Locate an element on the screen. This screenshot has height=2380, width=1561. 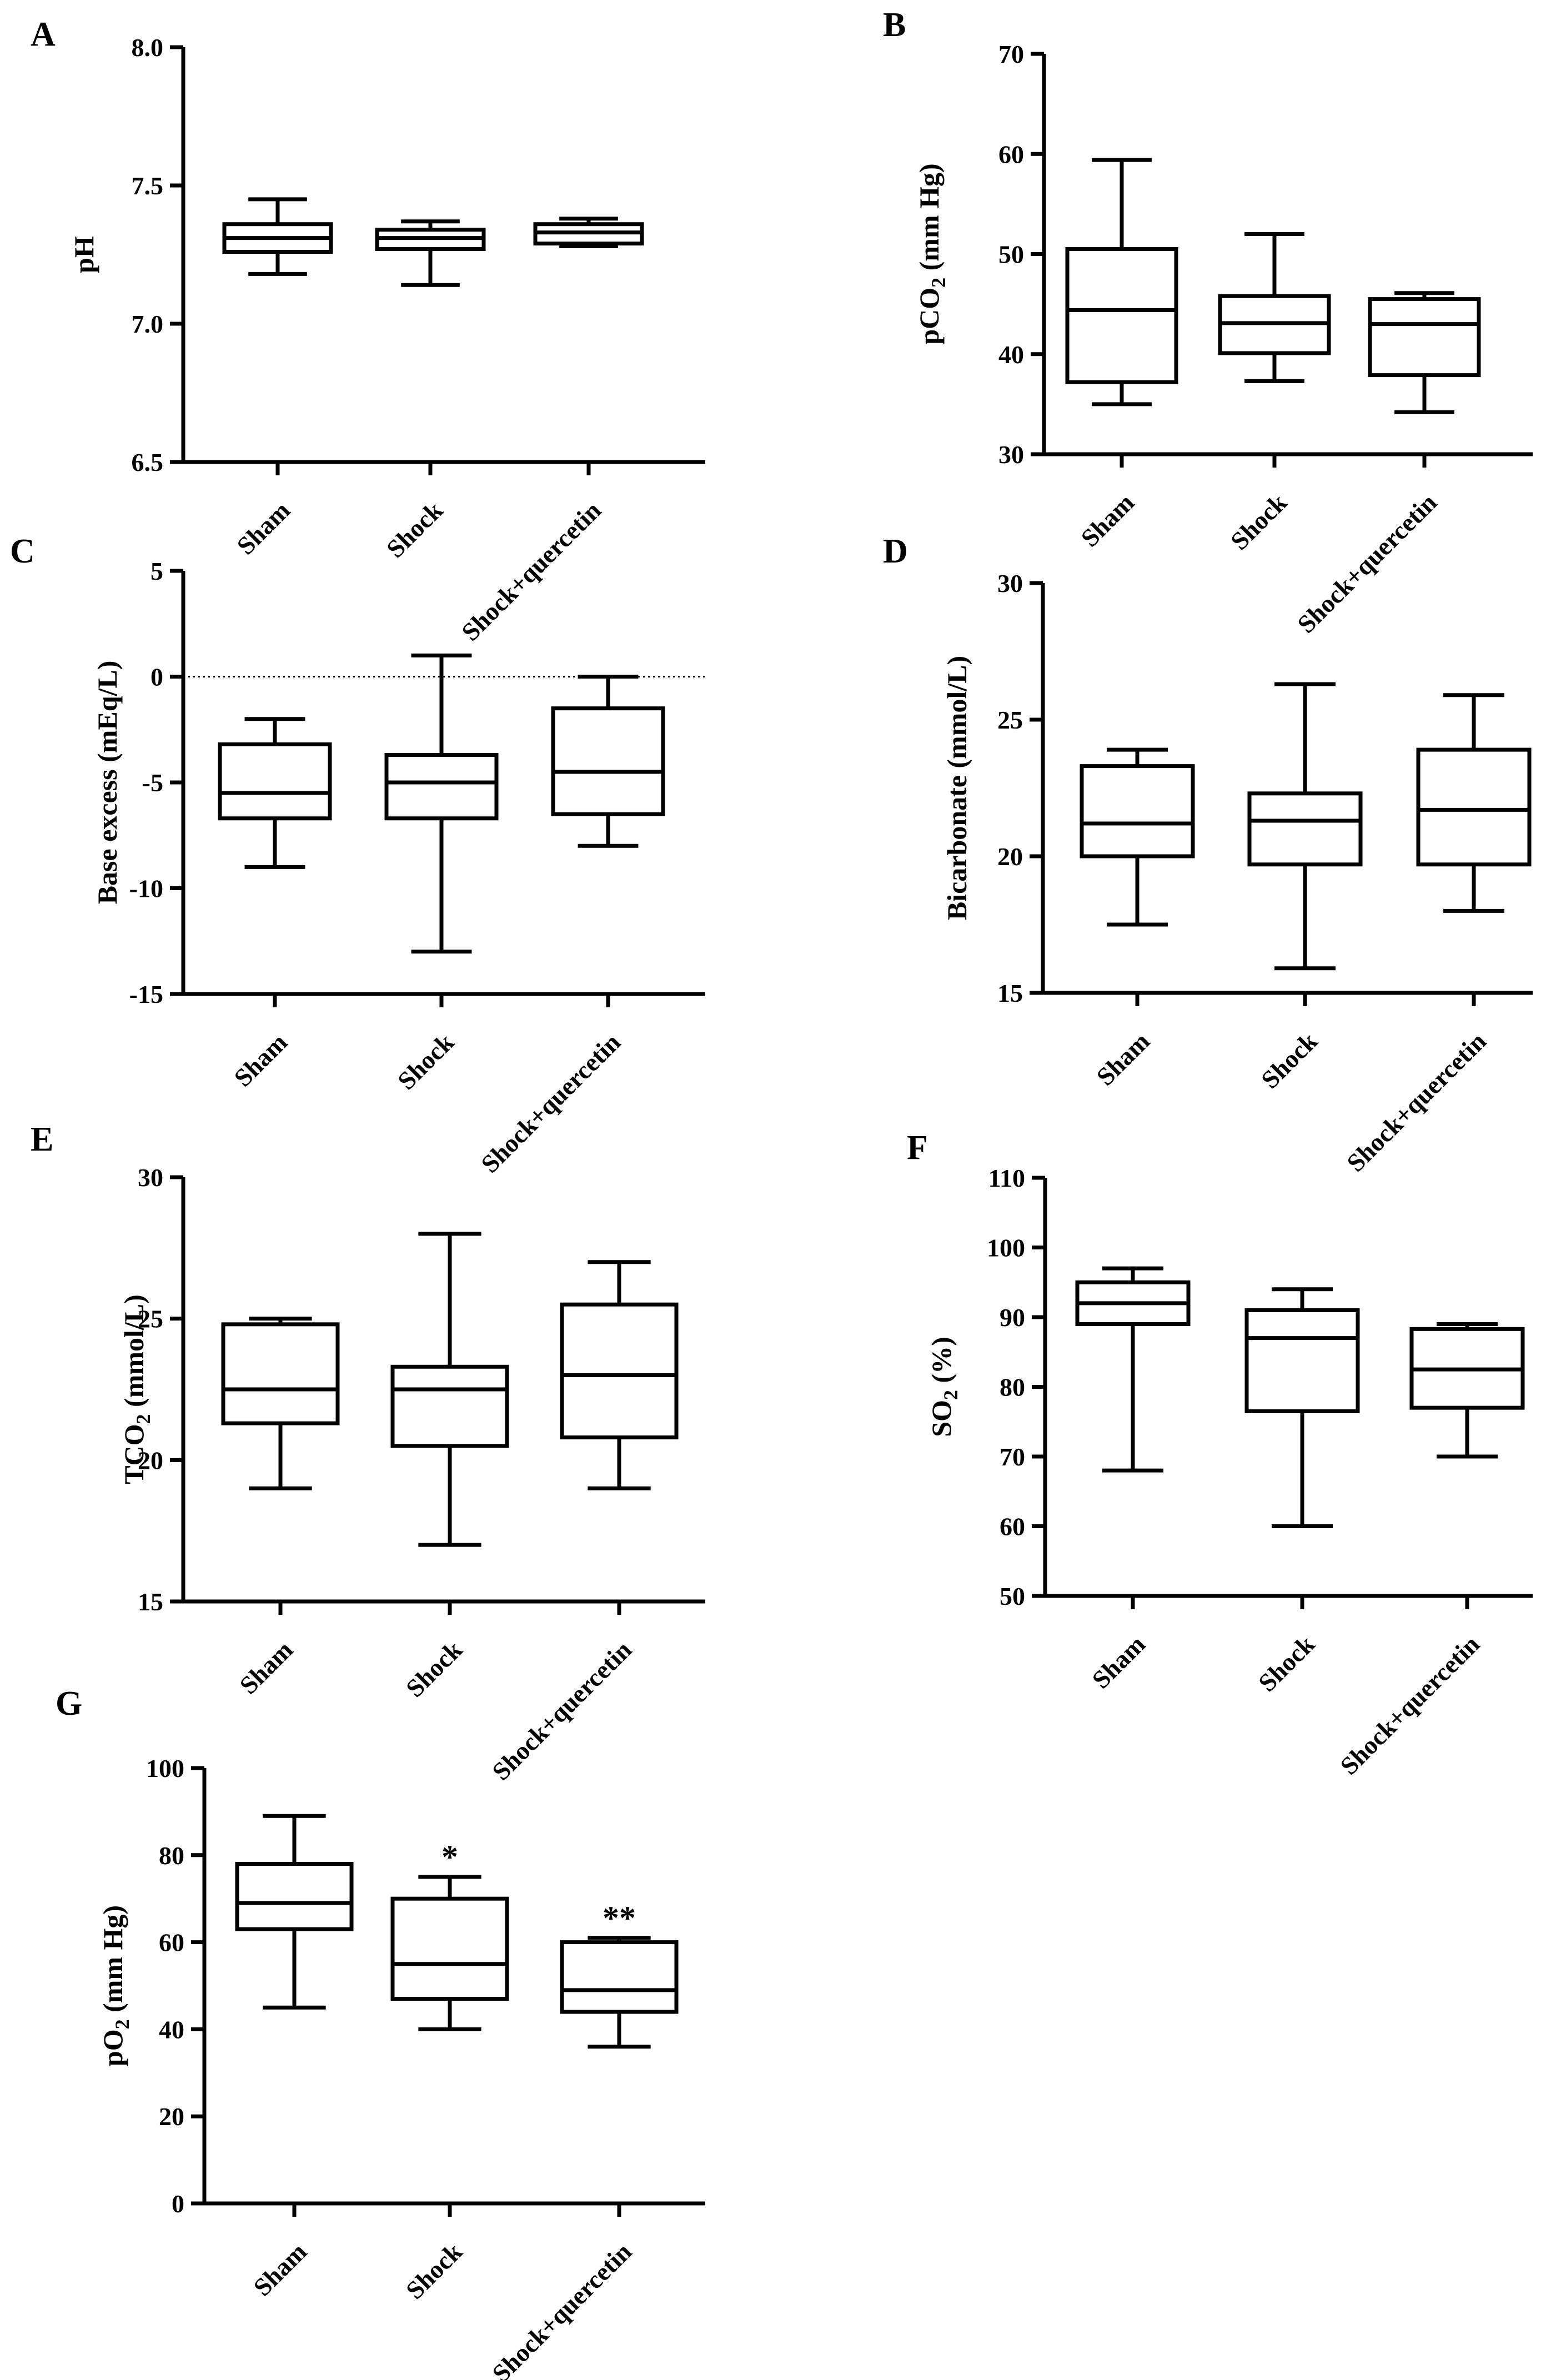
y-tick-label: 5 is located at coordinates (156, 571).